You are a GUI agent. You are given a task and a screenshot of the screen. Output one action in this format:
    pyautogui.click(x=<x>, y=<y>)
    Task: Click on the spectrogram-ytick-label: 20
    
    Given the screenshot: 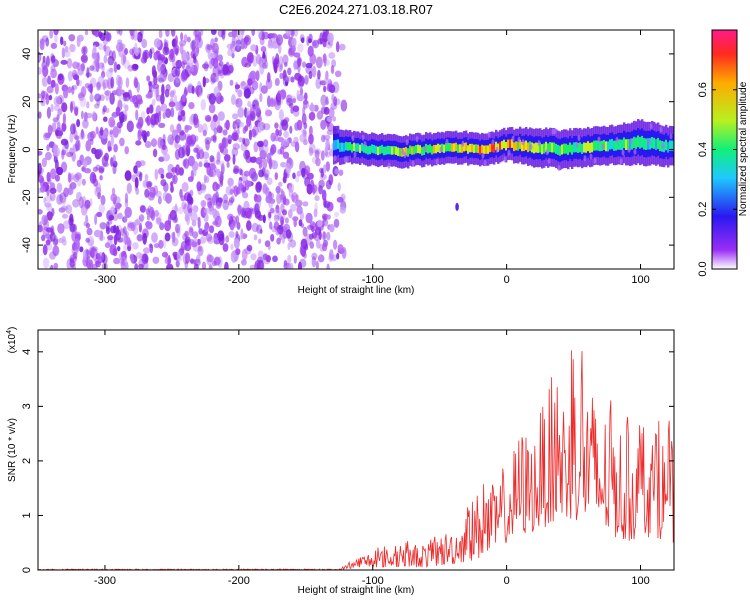 What is the action you would take?
    pyautogui.click(x=27, y=102)
    